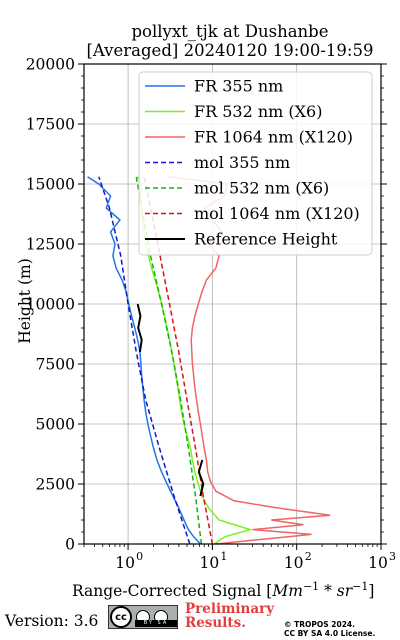 The height and width of the screenshot is (640, 400). I want to click on cc-by-sa-icon: cc BY SA, so click(143, 617).